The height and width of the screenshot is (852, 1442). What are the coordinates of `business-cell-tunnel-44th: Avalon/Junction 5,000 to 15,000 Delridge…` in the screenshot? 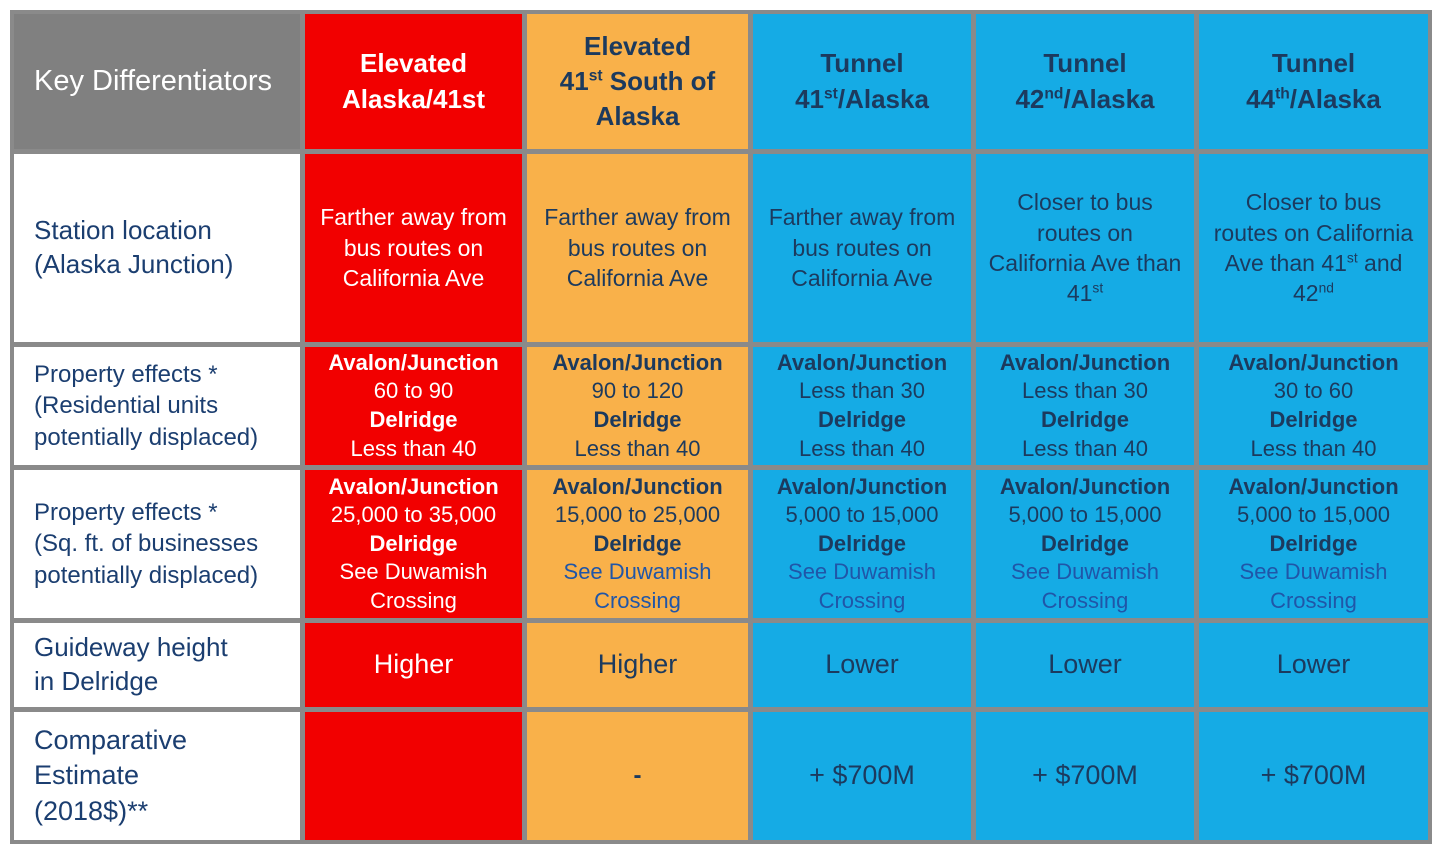 It's located at (1313, 544).